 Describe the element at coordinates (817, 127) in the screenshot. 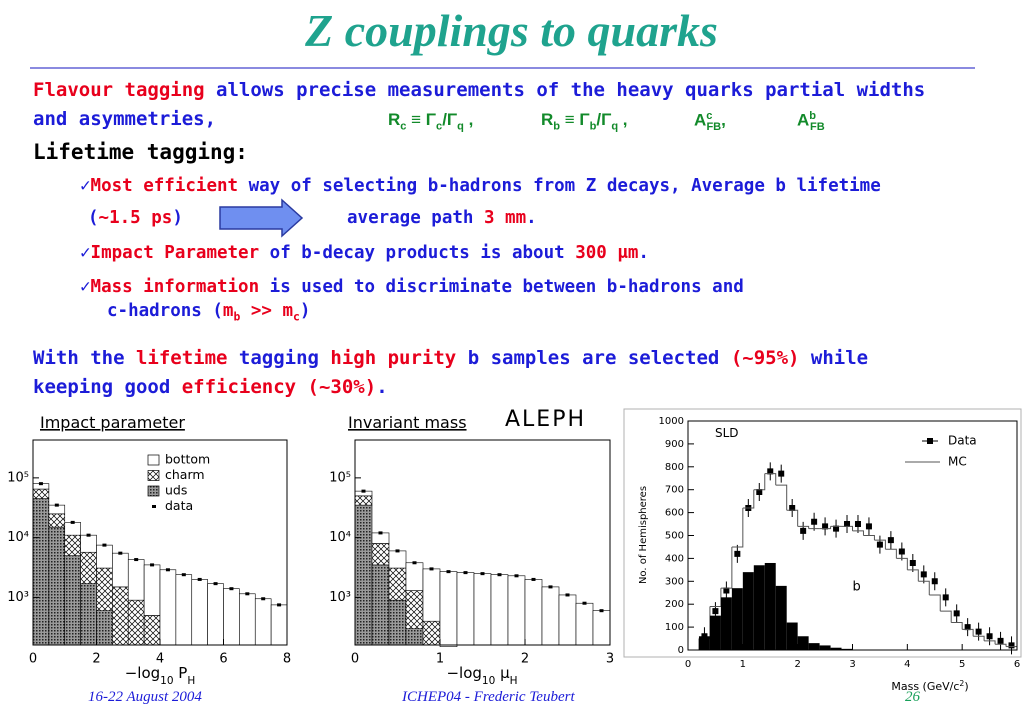

I see `text-run: FB` at that location.